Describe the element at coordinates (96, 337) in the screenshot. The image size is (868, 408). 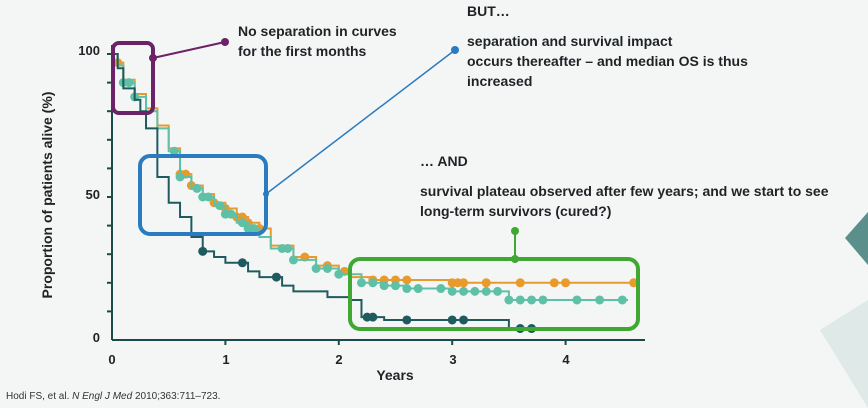
I see `y-tick-label: 0` at that location.